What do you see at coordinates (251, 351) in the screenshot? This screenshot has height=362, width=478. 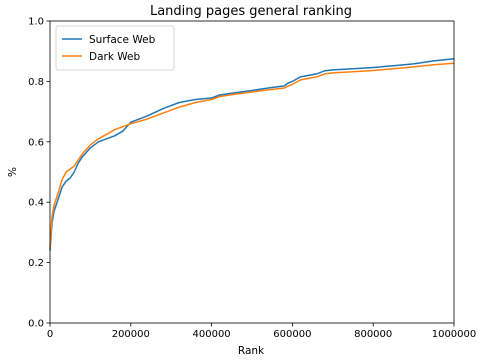 I see `x-axis-title: Rank` at bounding box center [251, 351].